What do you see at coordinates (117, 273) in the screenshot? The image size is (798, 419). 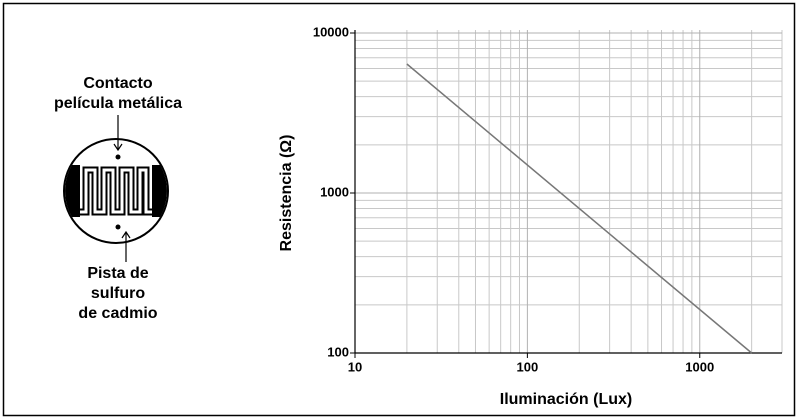 I see `bottom-label-line: Pista de` at bounding box center [117, 273].